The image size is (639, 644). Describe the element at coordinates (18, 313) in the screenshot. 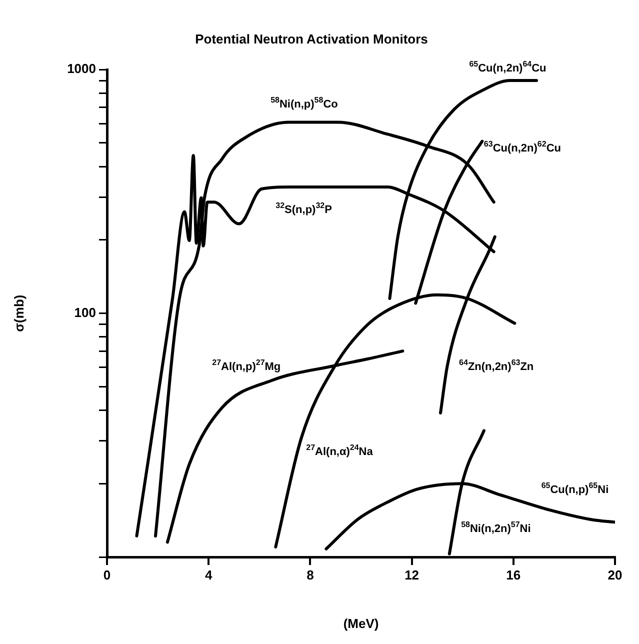

I see `y-axis-title: σ(mb)` at that location.